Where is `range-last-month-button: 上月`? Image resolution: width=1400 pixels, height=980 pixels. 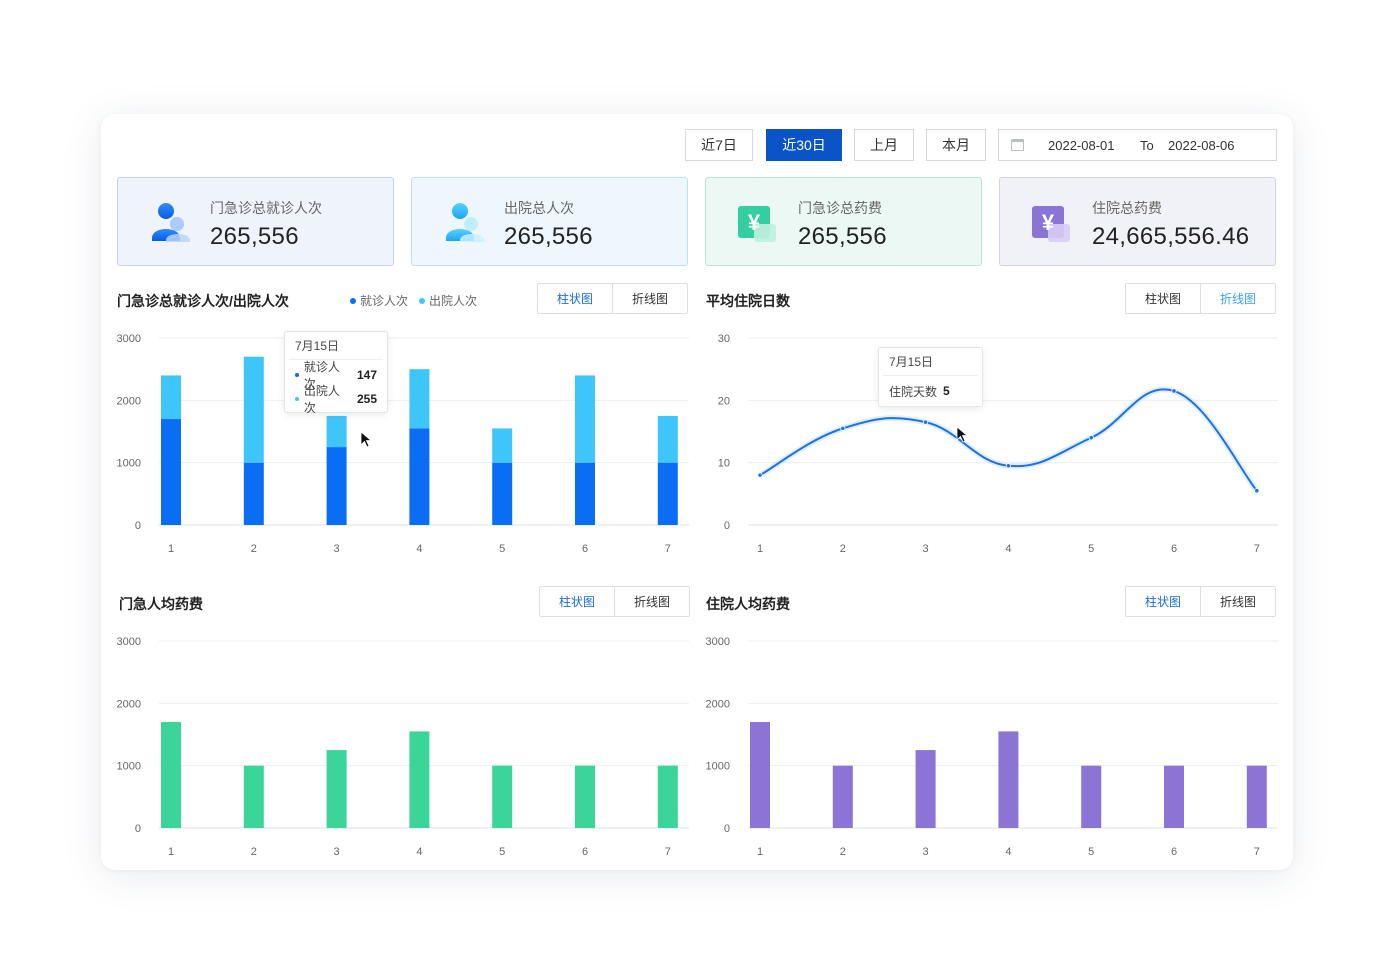 range-last-month-button: 上月 is located at coordinates (884, 145).